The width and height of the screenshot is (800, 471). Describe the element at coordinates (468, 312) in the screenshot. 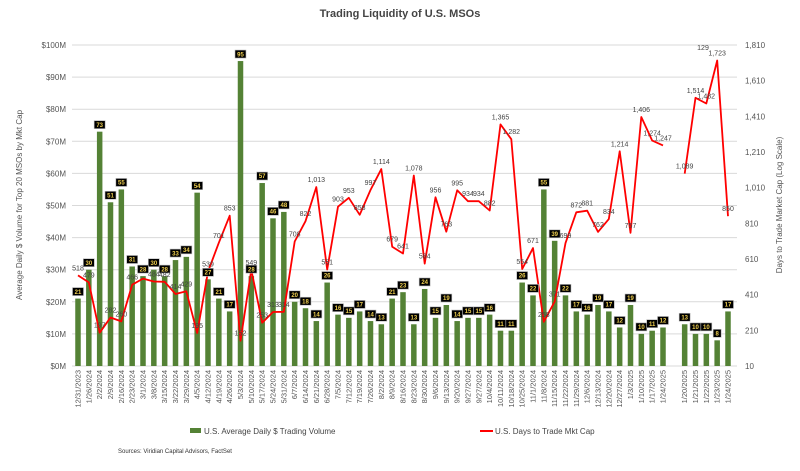

I see `bar-label: 15` at that location.